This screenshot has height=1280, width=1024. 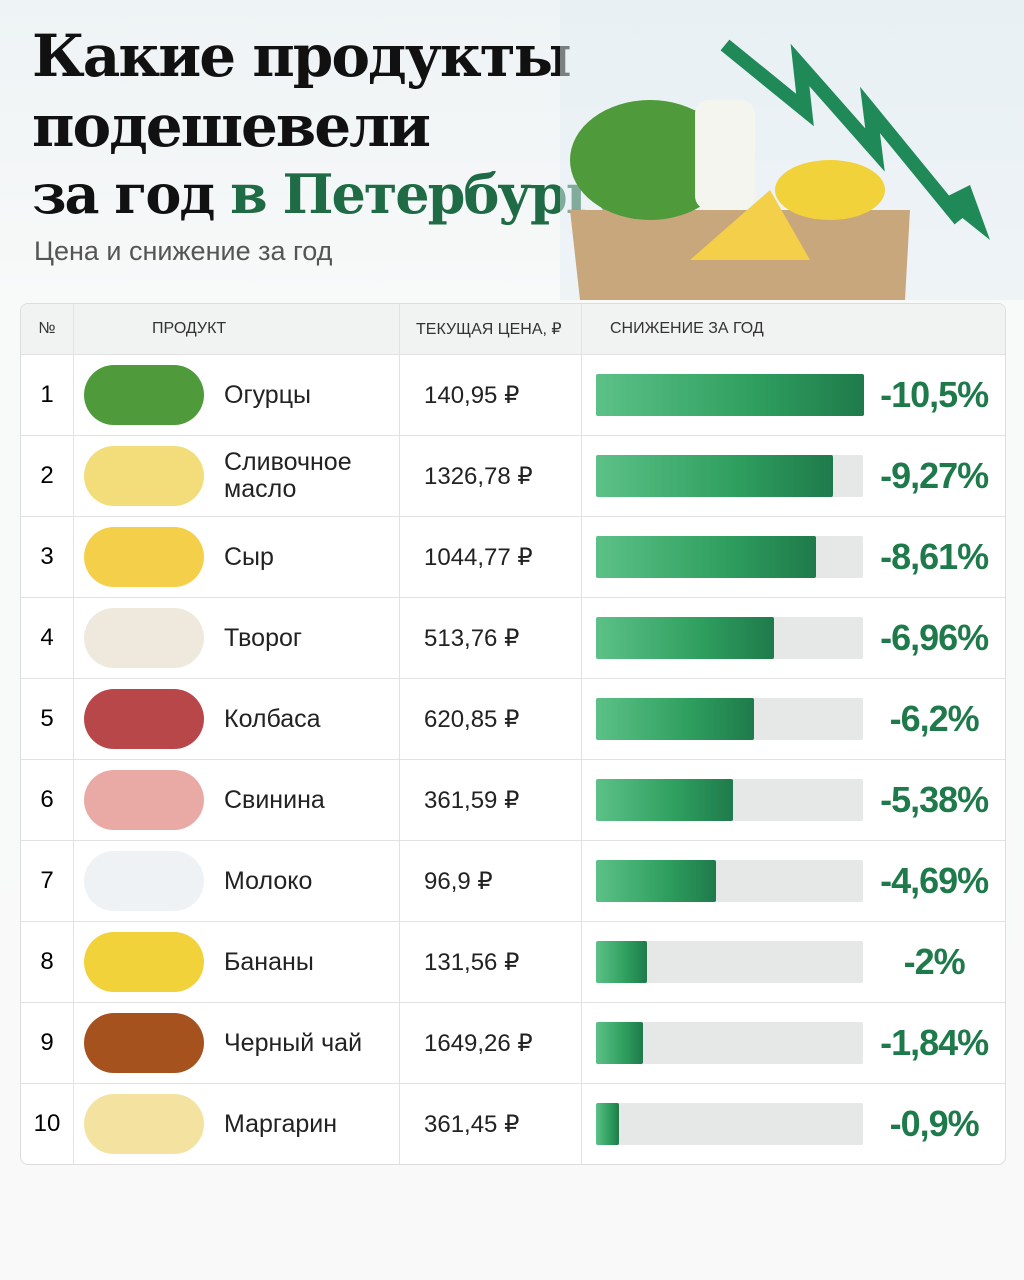 I want to click on table-row: 8 Бананы 131,56 ₽ -2%, so click(x=513, y=961).